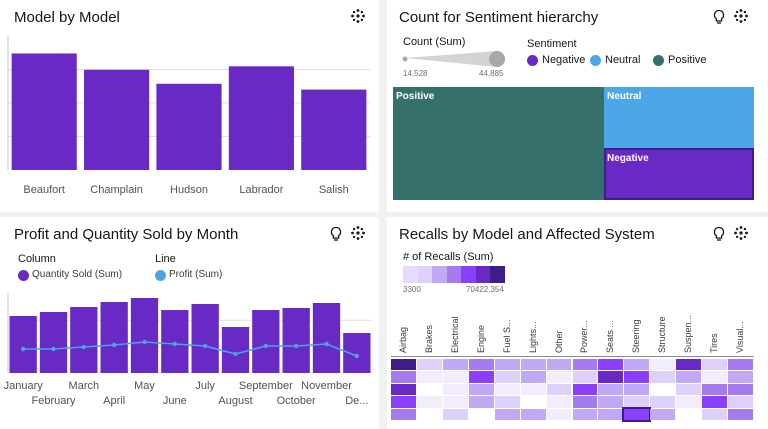  Describe the element at coordinates (189, 126) in the screenshot. I see `bar-hudson` at that location.